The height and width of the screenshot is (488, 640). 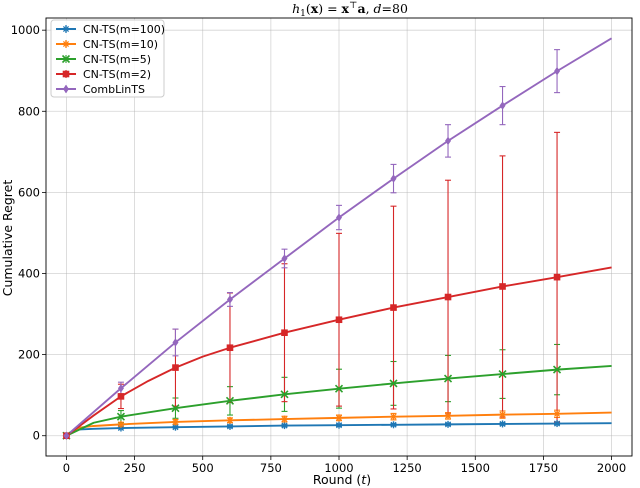 What do you see at coordinates (25, 30) in the screenshot?
I see `y-tick-label: 1000` at bounding box center [25, 30].